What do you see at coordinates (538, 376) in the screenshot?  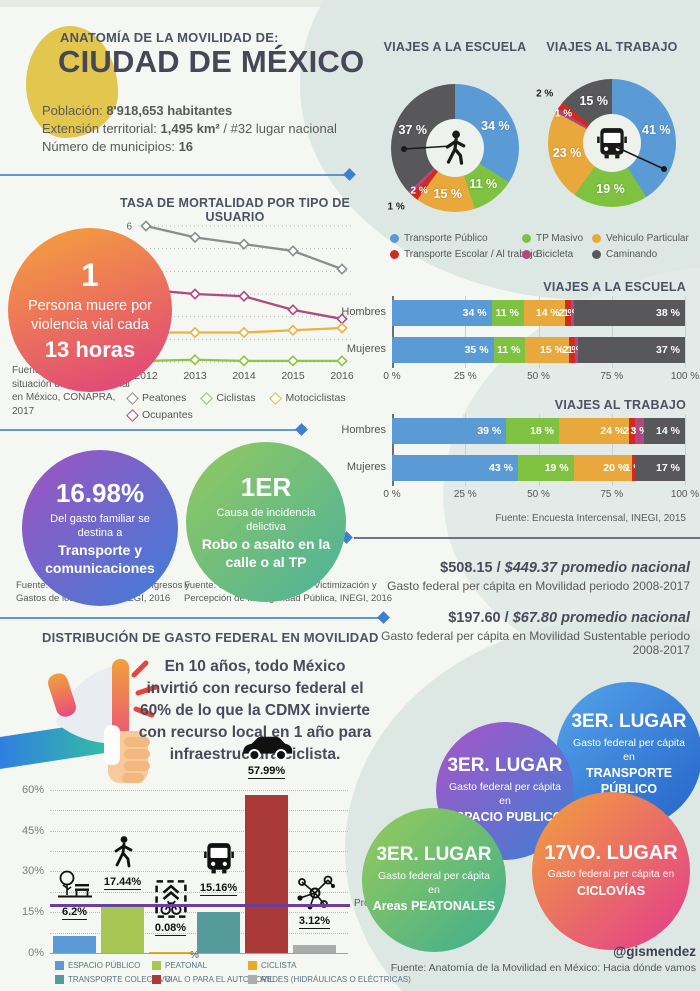 I see `axis-tick: 50 %` at bounding box center [538, 376].